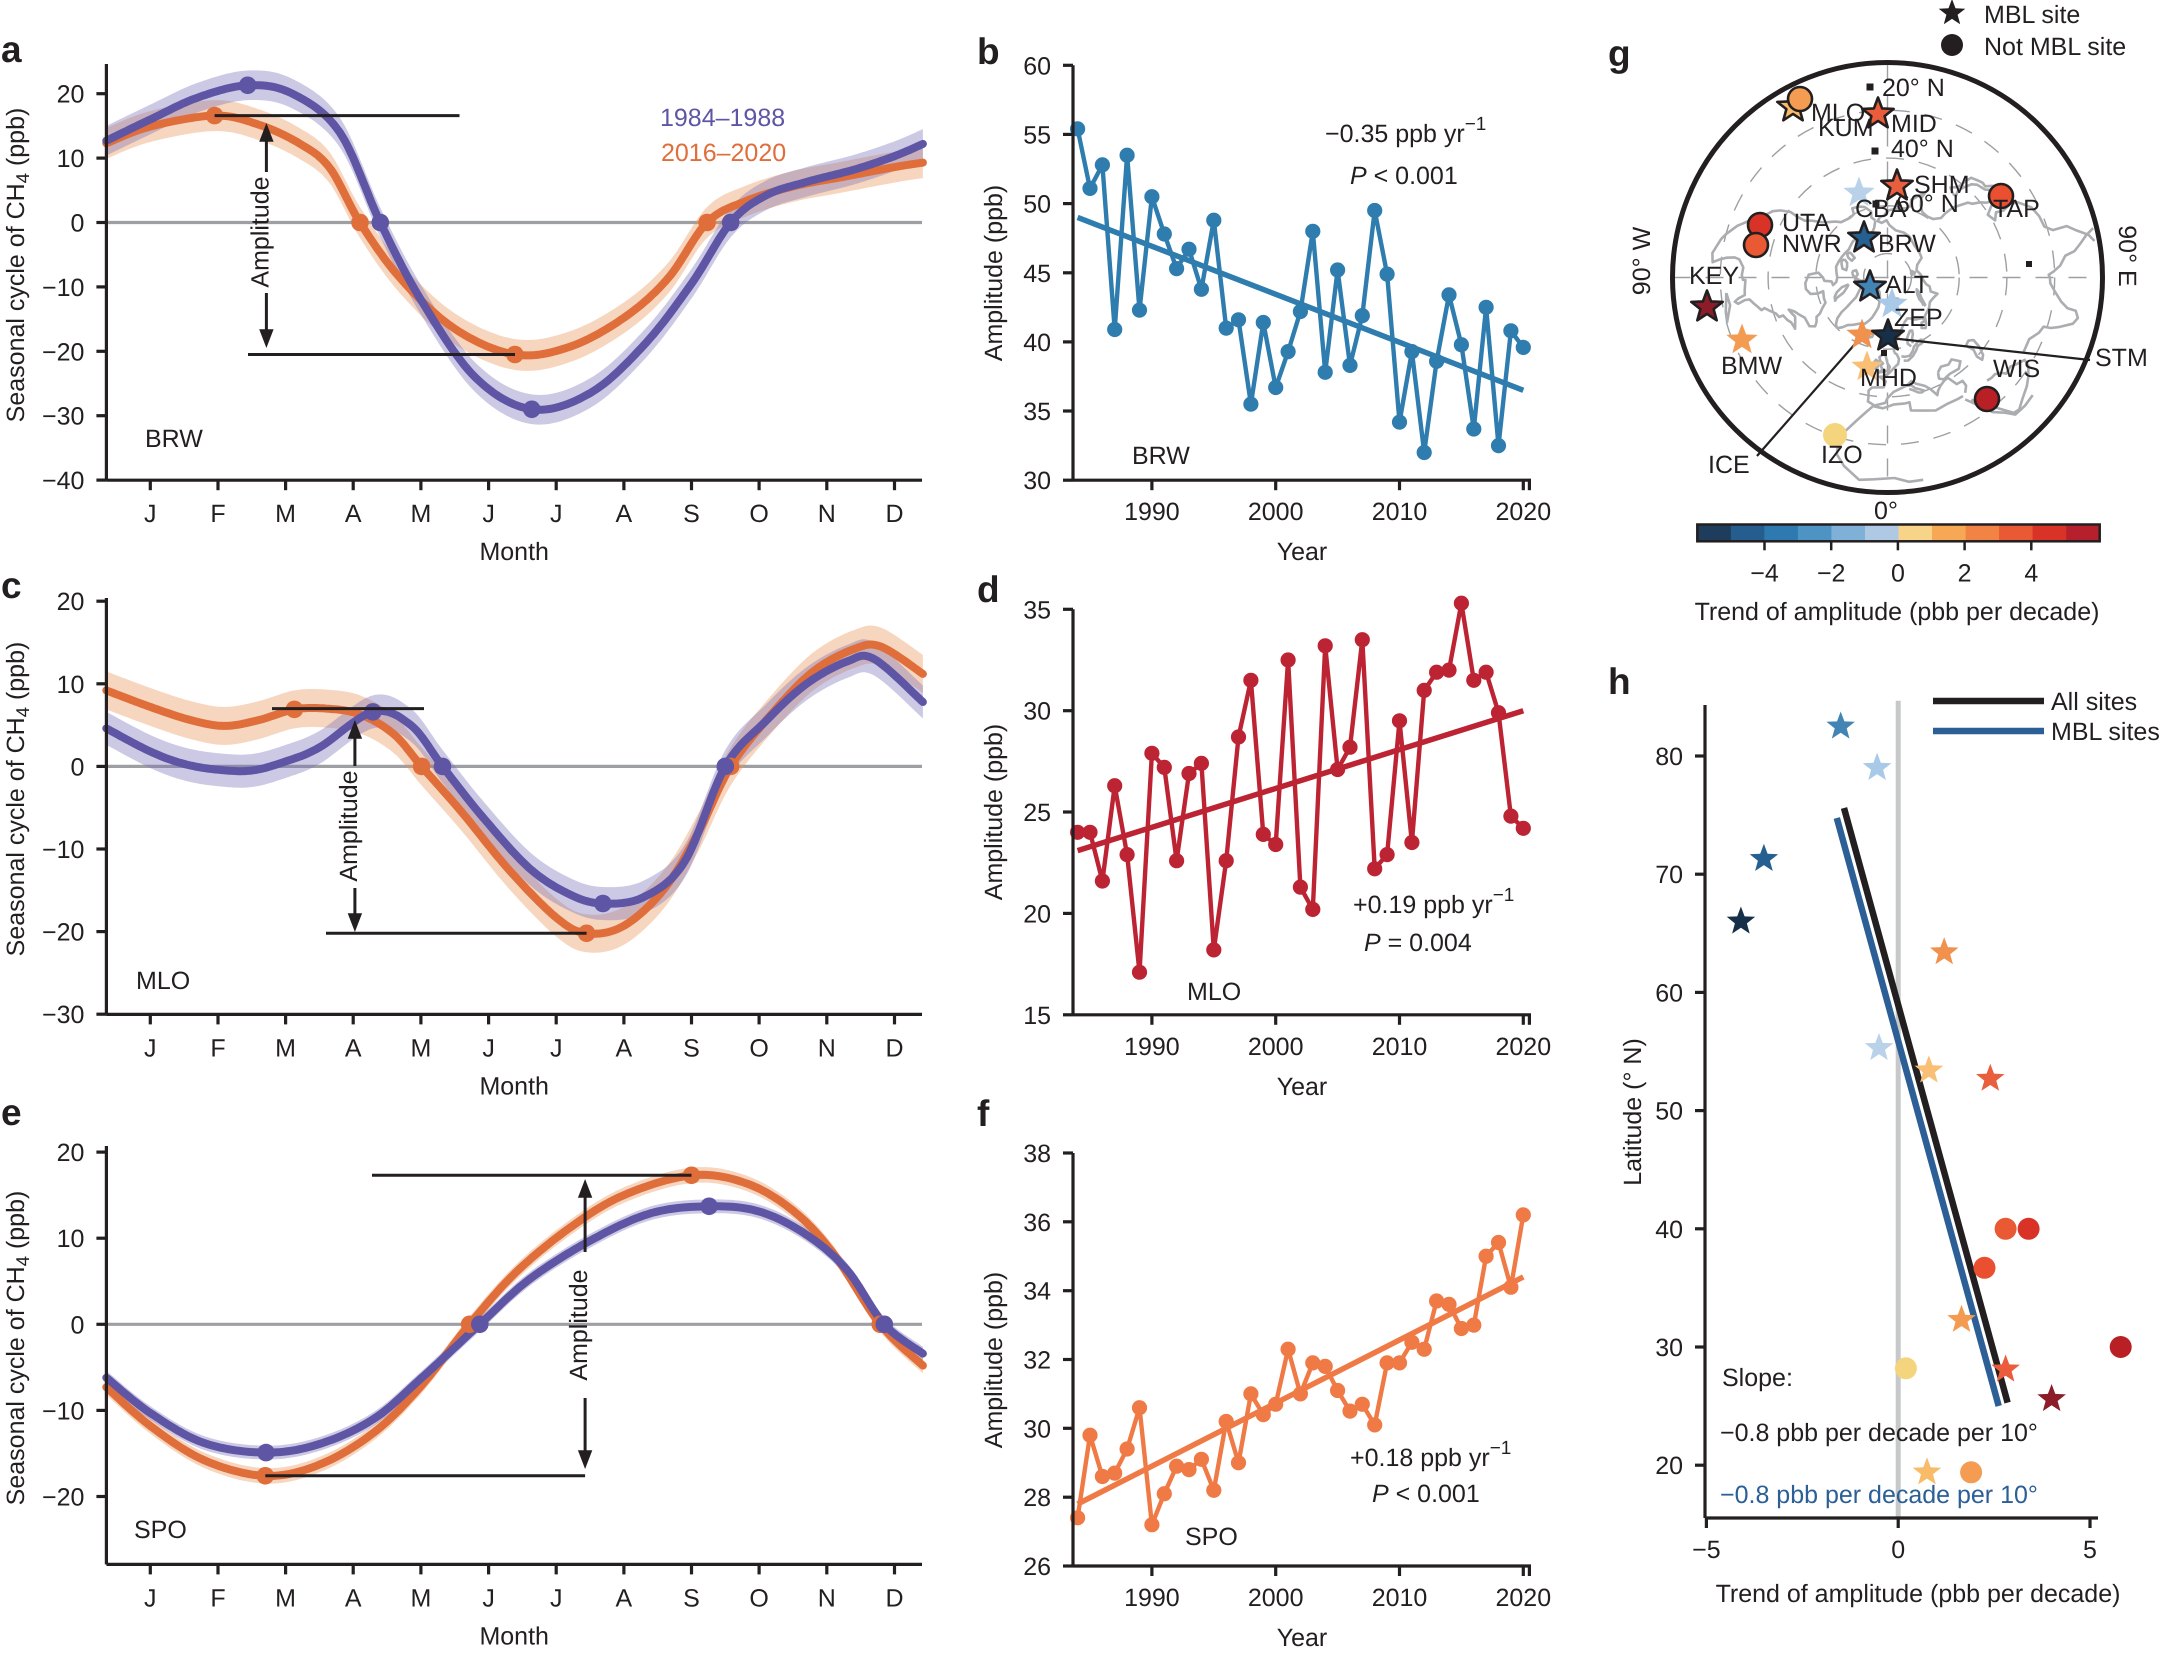 The image size is (2165, 1654). I want to click on svg-text: 1984–1988, so click(722, 118).